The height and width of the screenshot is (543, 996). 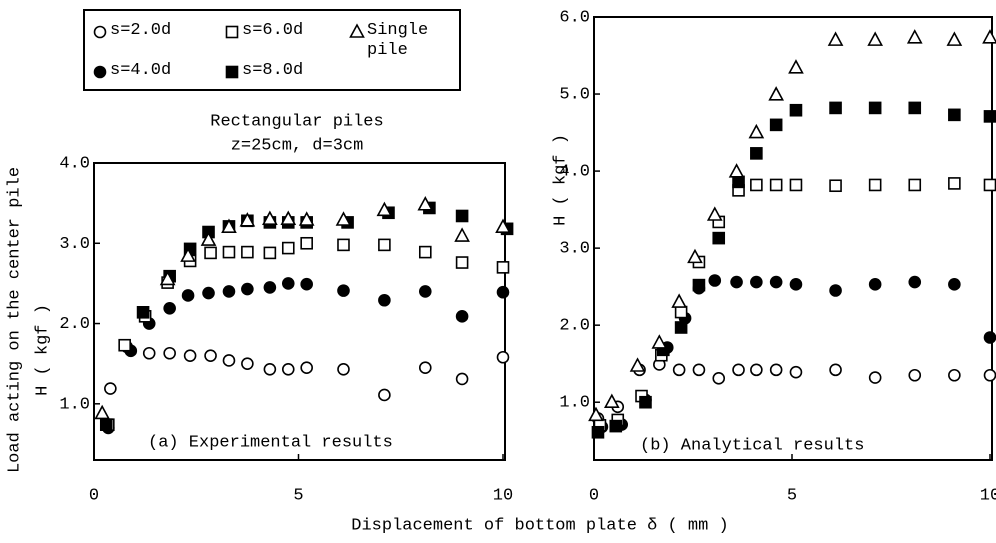 What do you see at coordinates (539, 525) in the screenshot?
I see `x-axis-label: Displacement of bottom plate δ ( mm )` at bounding box center [539, 525].